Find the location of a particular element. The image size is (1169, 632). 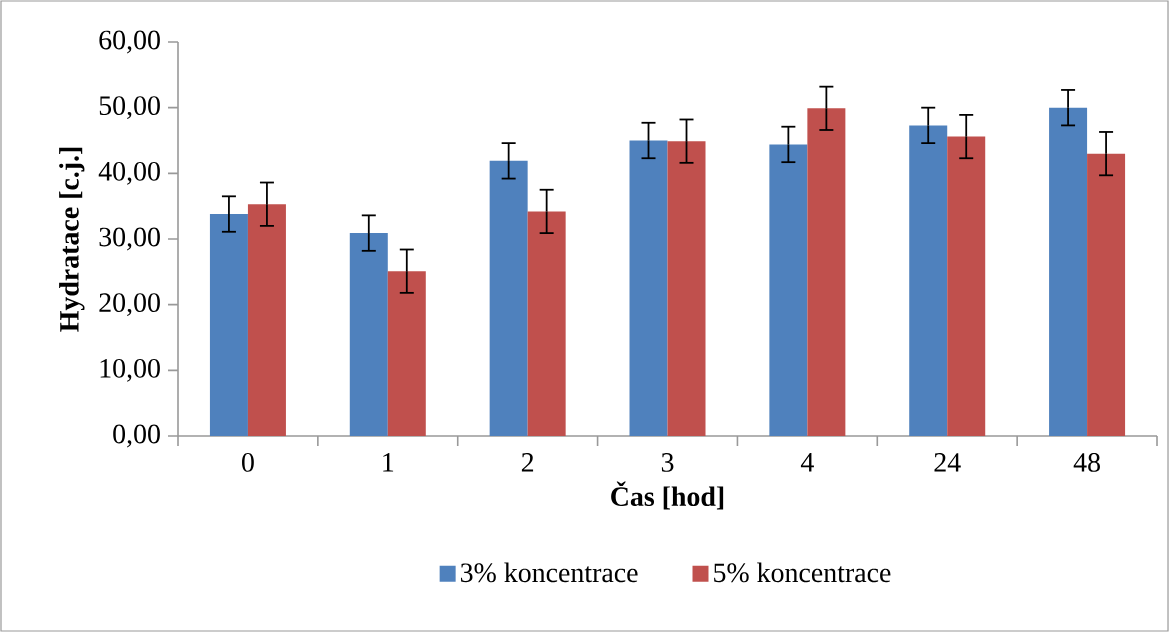

x-tick-label: 1 is located at coordinates (388, 462).